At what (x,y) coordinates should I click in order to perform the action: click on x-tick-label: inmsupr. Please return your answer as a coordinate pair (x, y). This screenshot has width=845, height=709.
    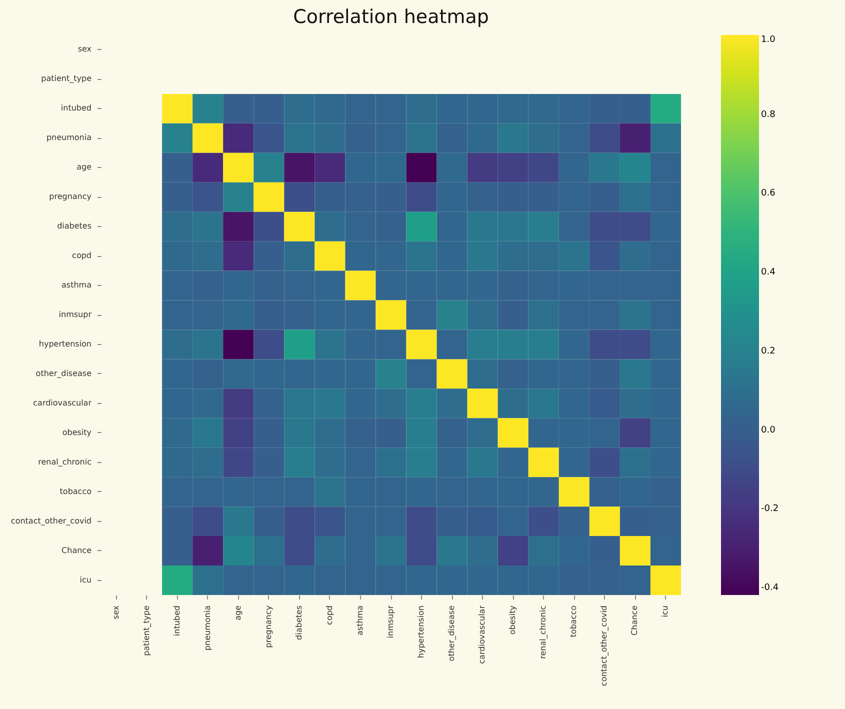
    Looking at the image, I should click on (390, 621).